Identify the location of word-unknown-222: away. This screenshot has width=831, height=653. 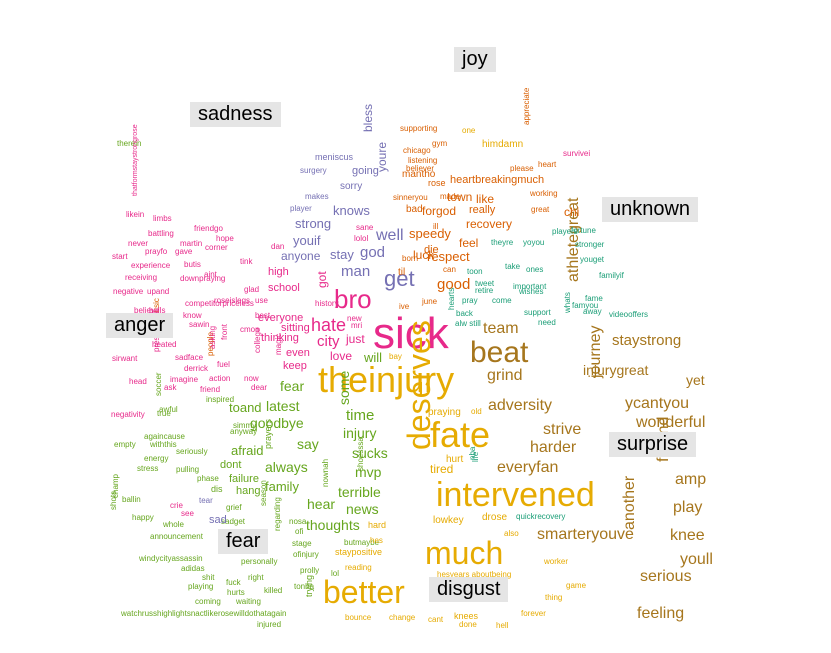
(592, 311).